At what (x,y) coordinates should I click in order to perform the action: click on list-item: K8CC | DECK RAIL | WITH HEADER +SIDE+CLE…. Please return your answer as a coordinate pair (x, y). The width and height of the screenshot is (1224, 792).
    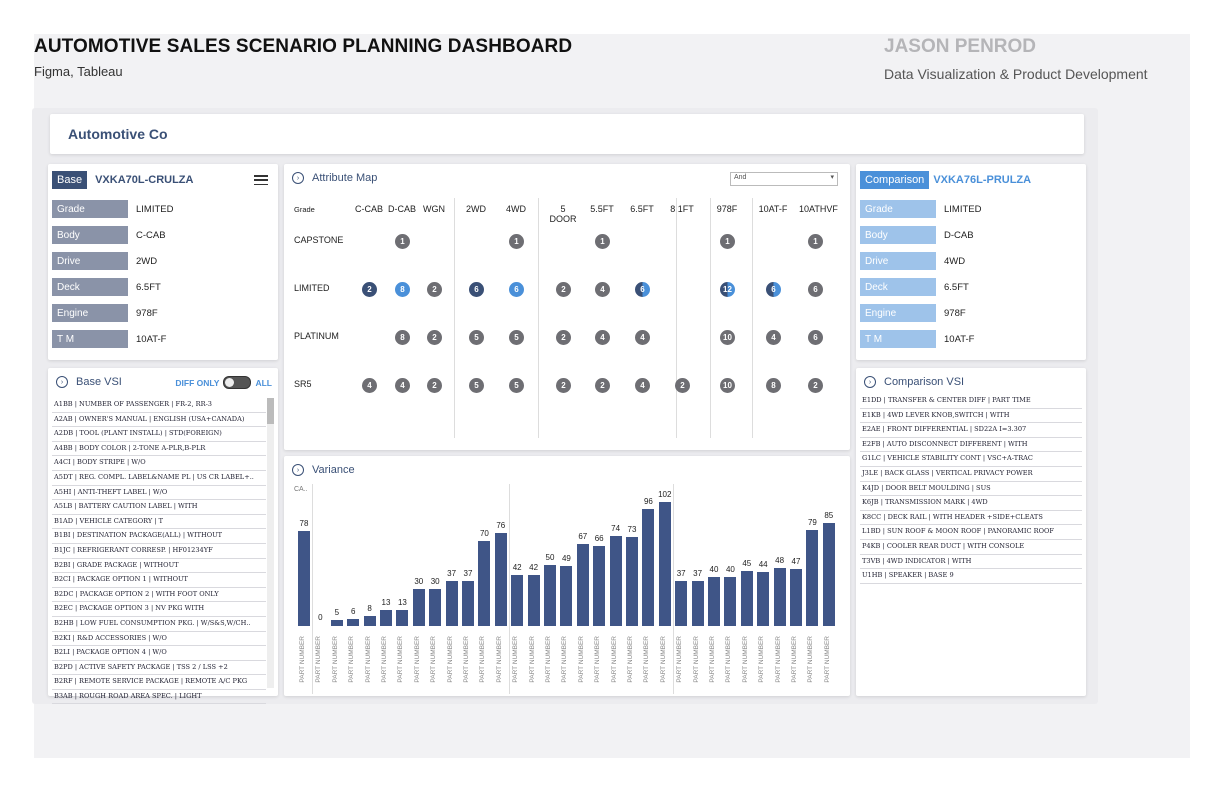
    Looking at the image, I should click on (971, 518).